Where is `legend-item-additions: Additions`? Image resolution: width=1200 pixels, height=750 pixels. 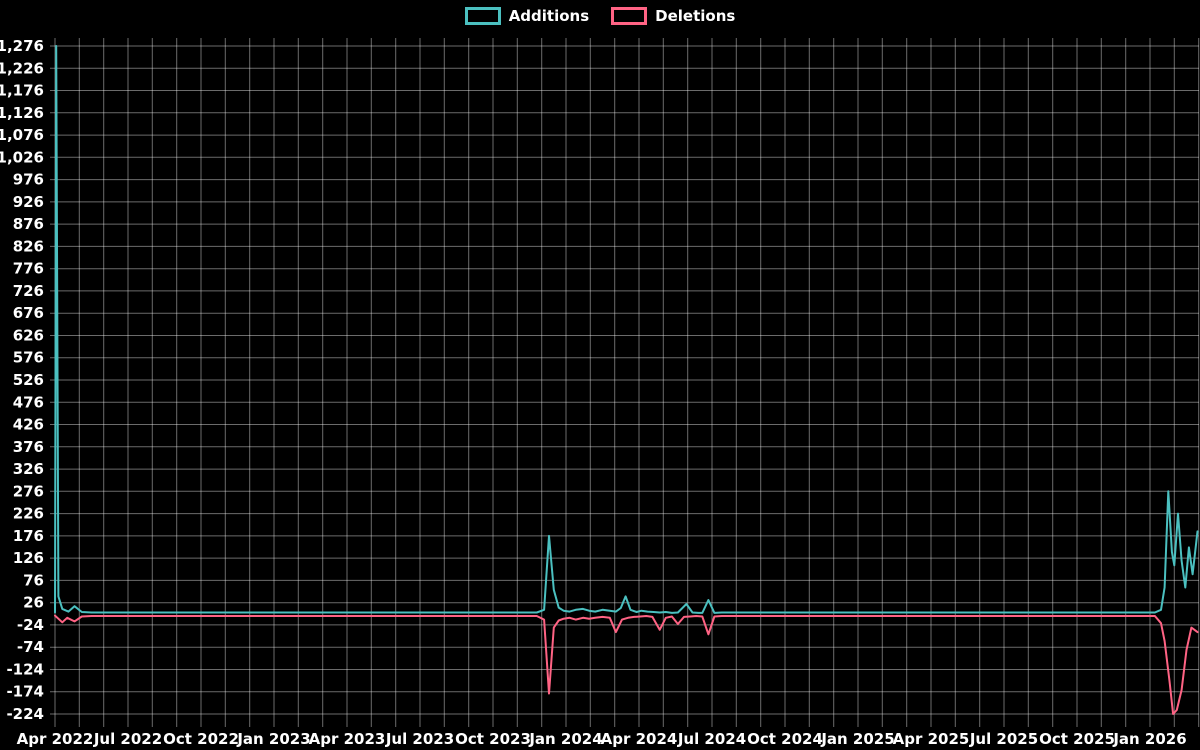
legend-item-additions: Additions is located at coordinates (527, 16).